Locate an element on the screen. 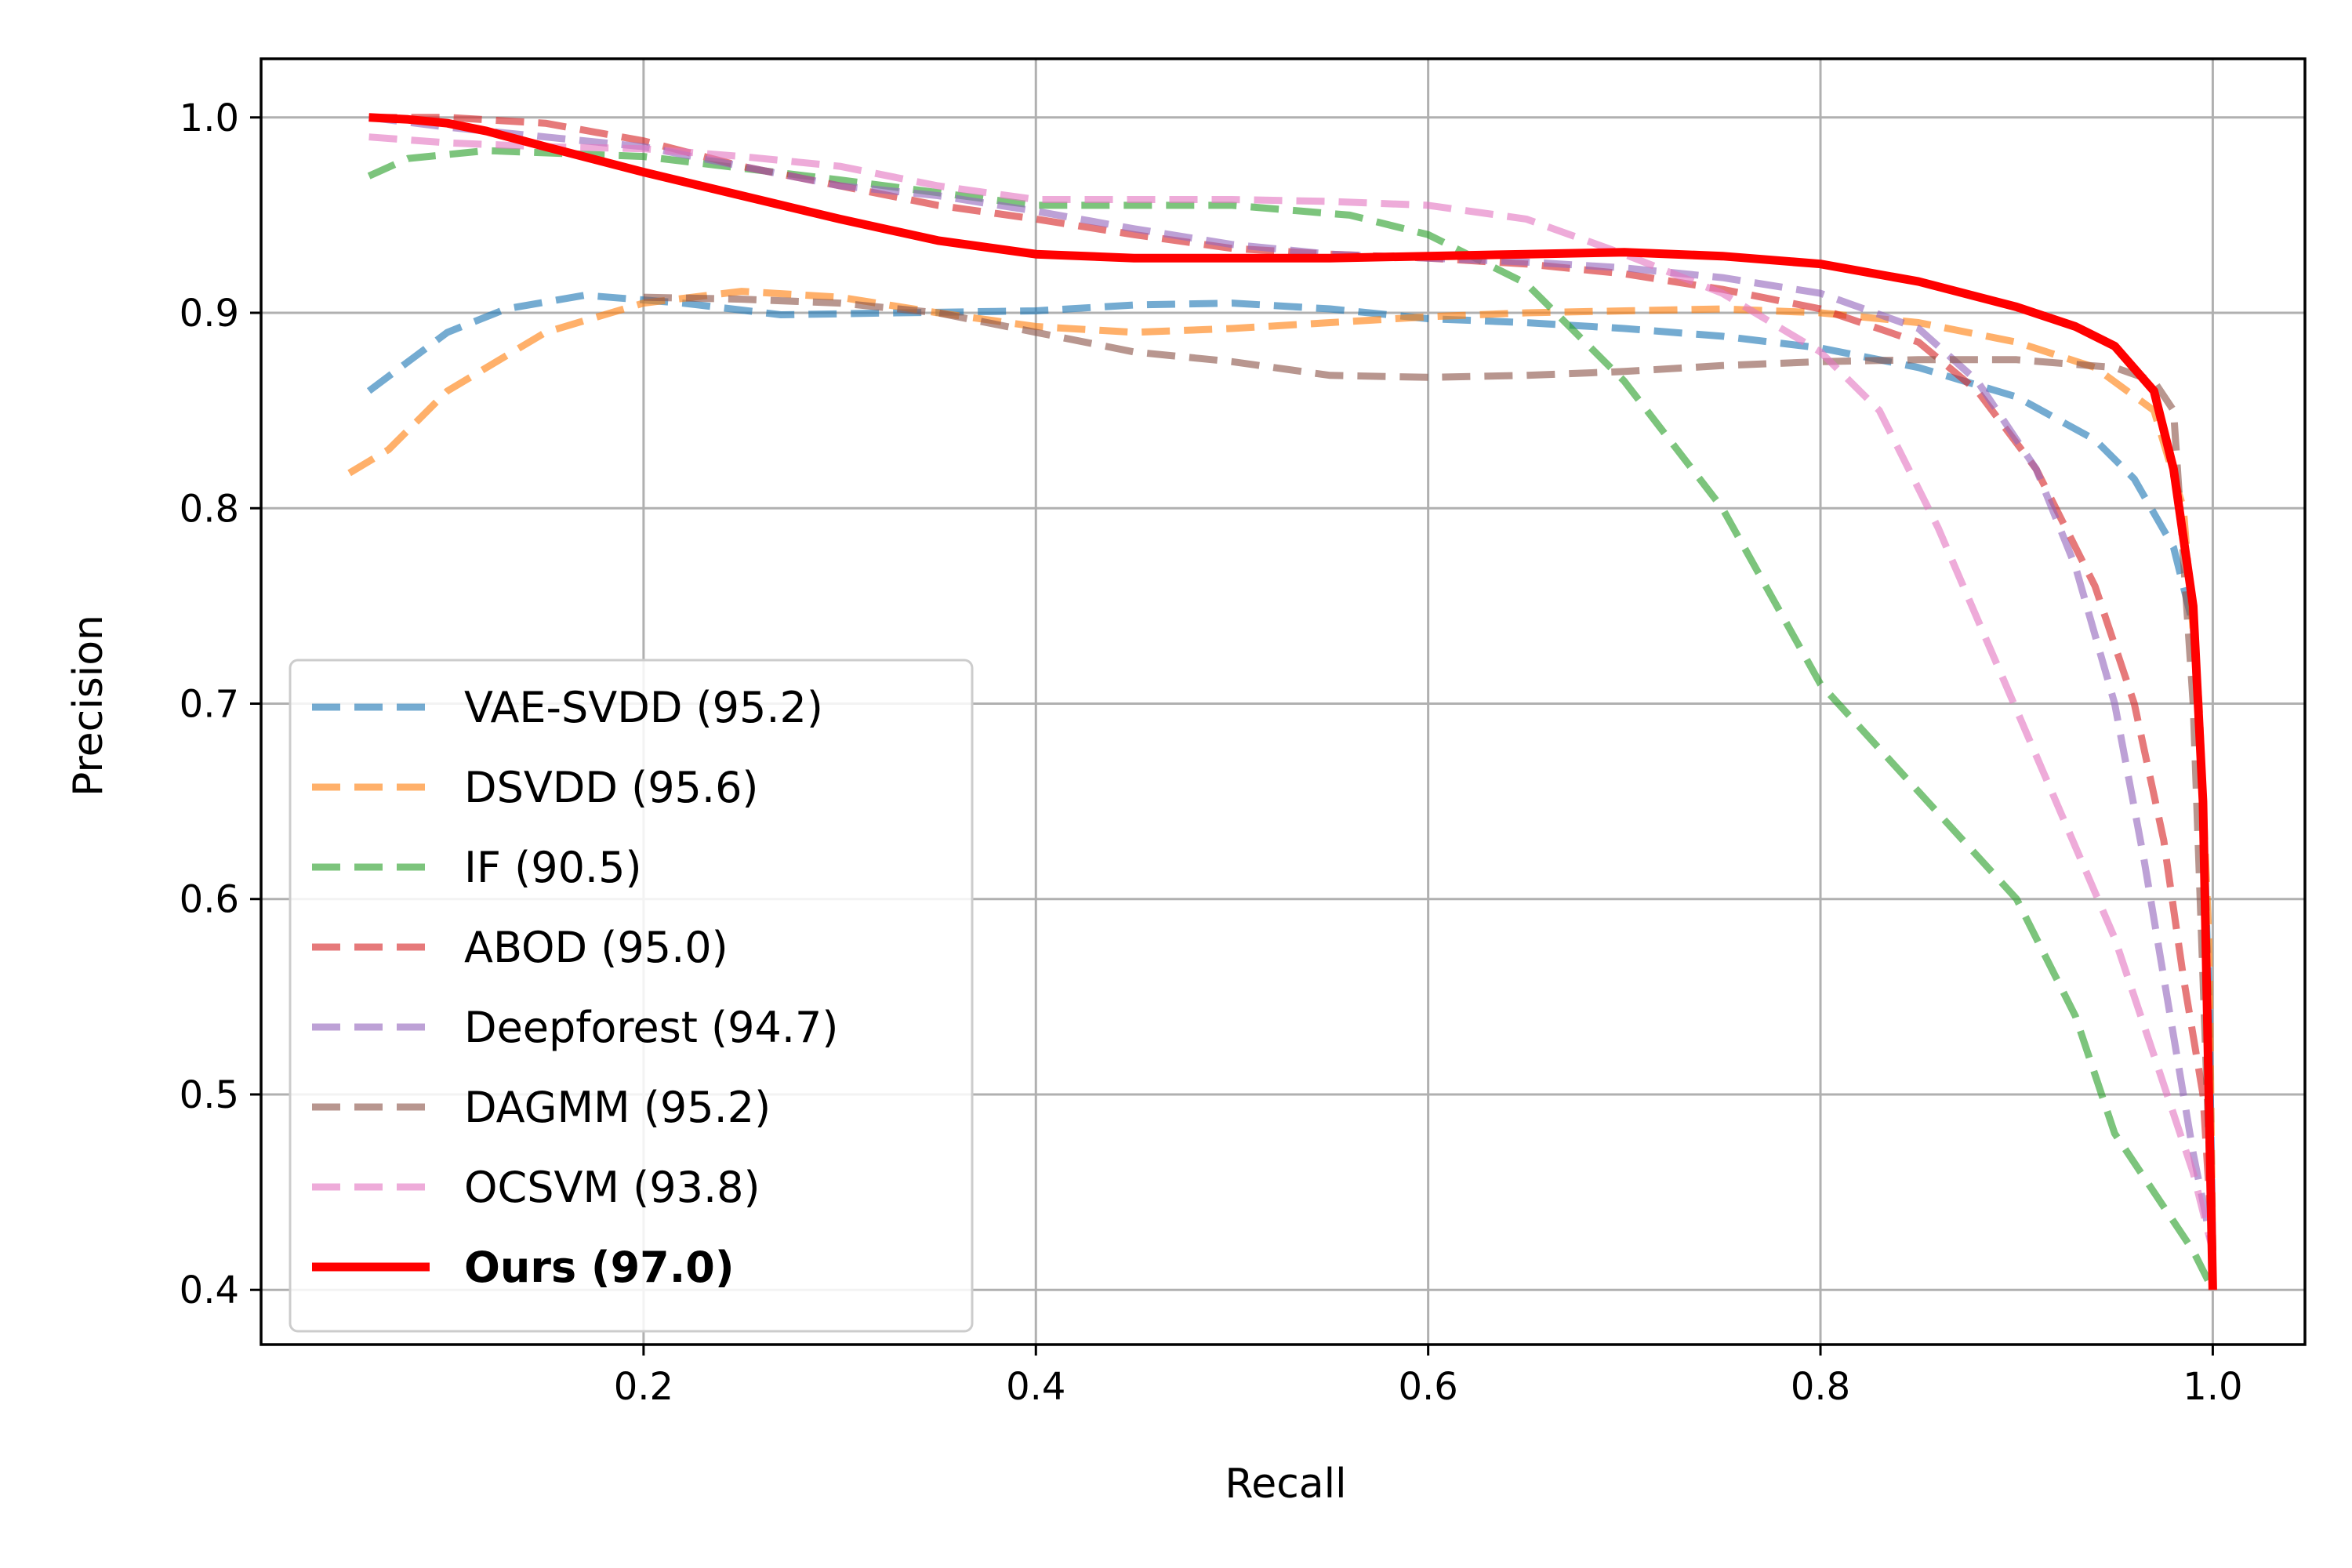  legend-label-0: VAE-SVDD (95.2) is located at coordinates (643, 707).